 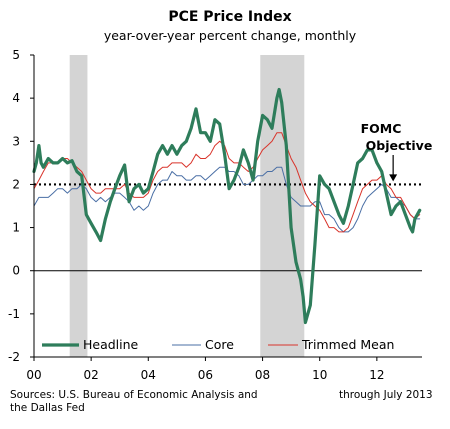 I want to click on x-tick-label: 00, so click(x=33, y=375).